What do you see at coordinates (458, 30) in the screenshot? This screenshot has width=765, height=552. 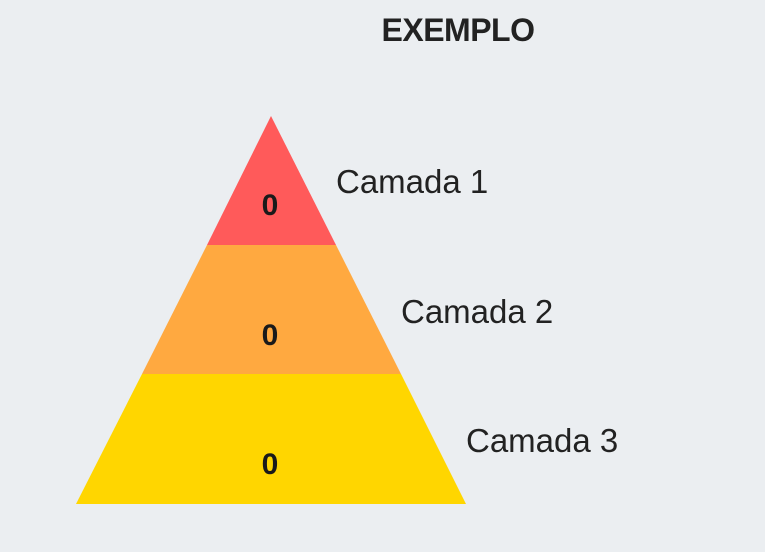 I see `diagram-title: EXEMPLO` at bounding box center [458, 30].